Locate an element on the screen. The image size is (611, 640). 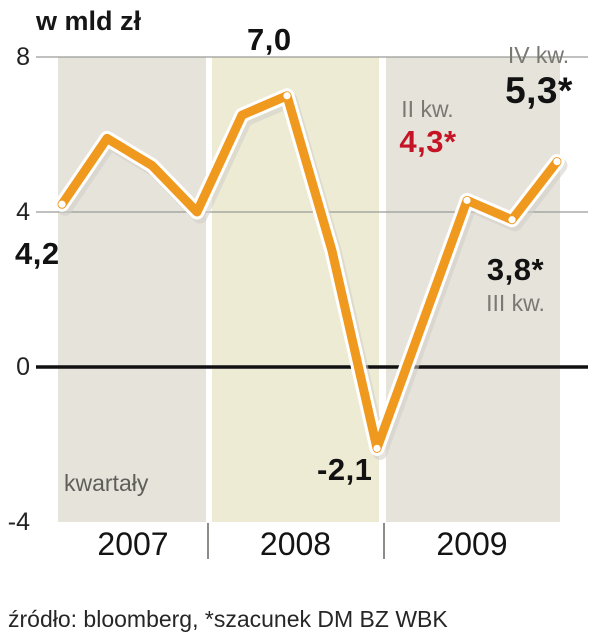
label-quarter-q4-2009: IV kw. is located at coordinates (538, 55).